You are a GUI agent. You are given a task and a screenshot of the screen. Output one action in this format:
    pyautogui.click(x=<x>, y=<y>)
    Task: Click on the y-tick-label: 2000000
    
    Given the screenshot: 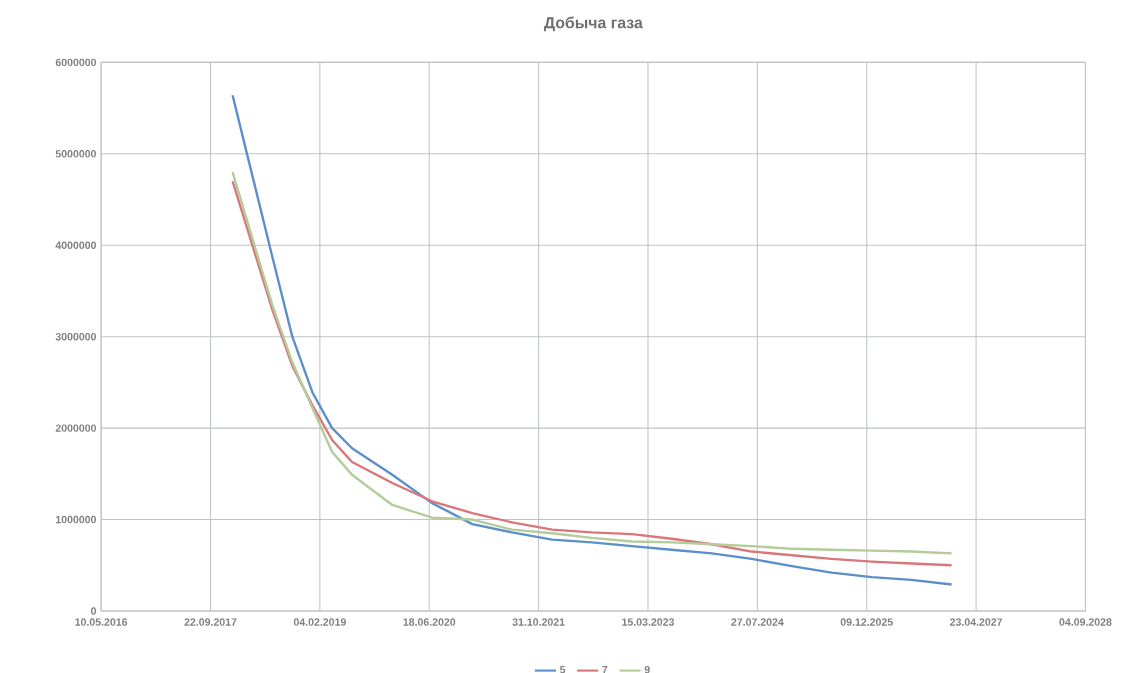 What is the action you would take?
    pyautogui.click(x=76, y=428)
    